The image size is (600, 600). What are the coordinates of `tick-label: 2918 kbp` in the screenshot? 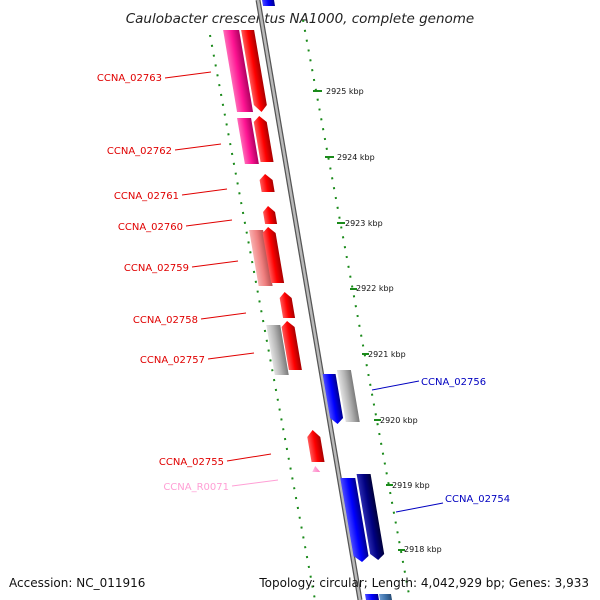 It's located at (423, 549).